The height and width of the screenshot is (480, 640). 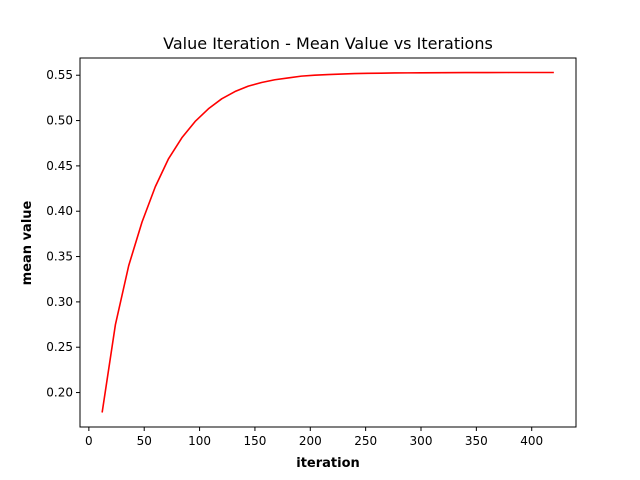 I want to click on y-tick-label: 0.40, so click(x=59, y=211).